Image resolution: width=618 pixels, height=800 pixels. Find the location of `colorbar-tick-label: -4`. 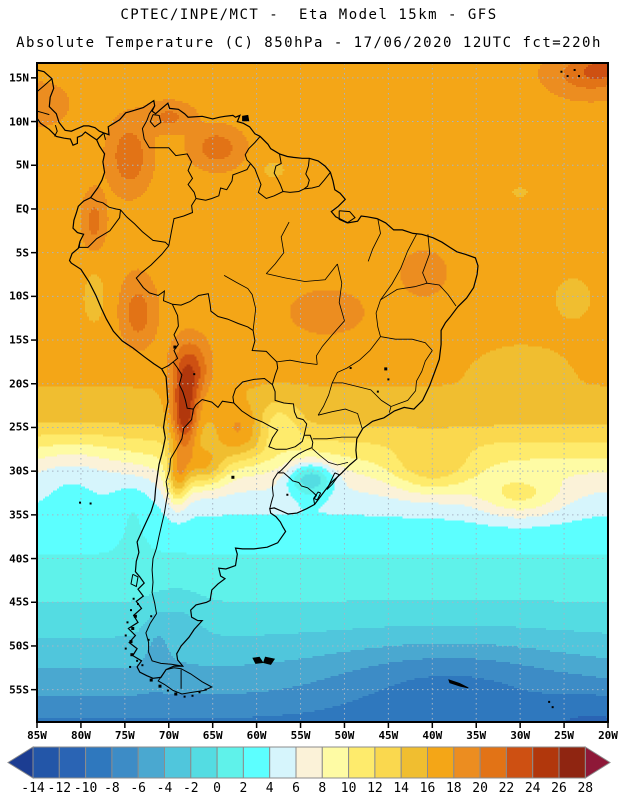

colorbar-tick-label: -4 is located at coordinates (164, 788).